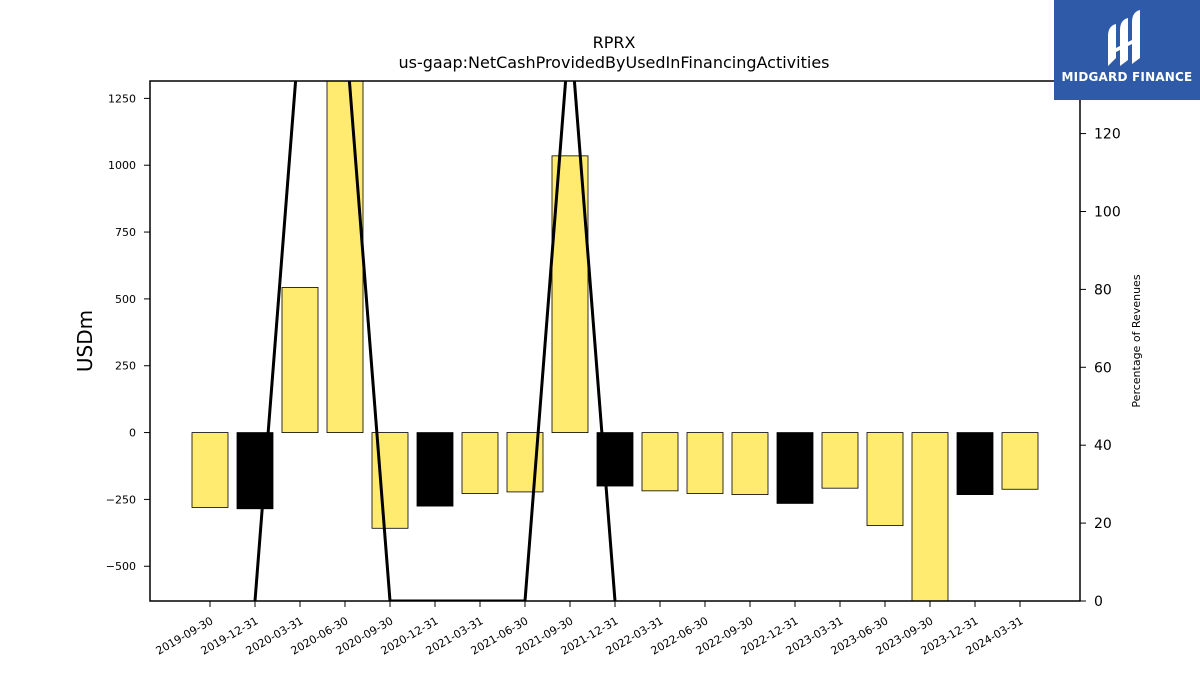  I want to click on y-tick-label: 500, so click(125, 299).